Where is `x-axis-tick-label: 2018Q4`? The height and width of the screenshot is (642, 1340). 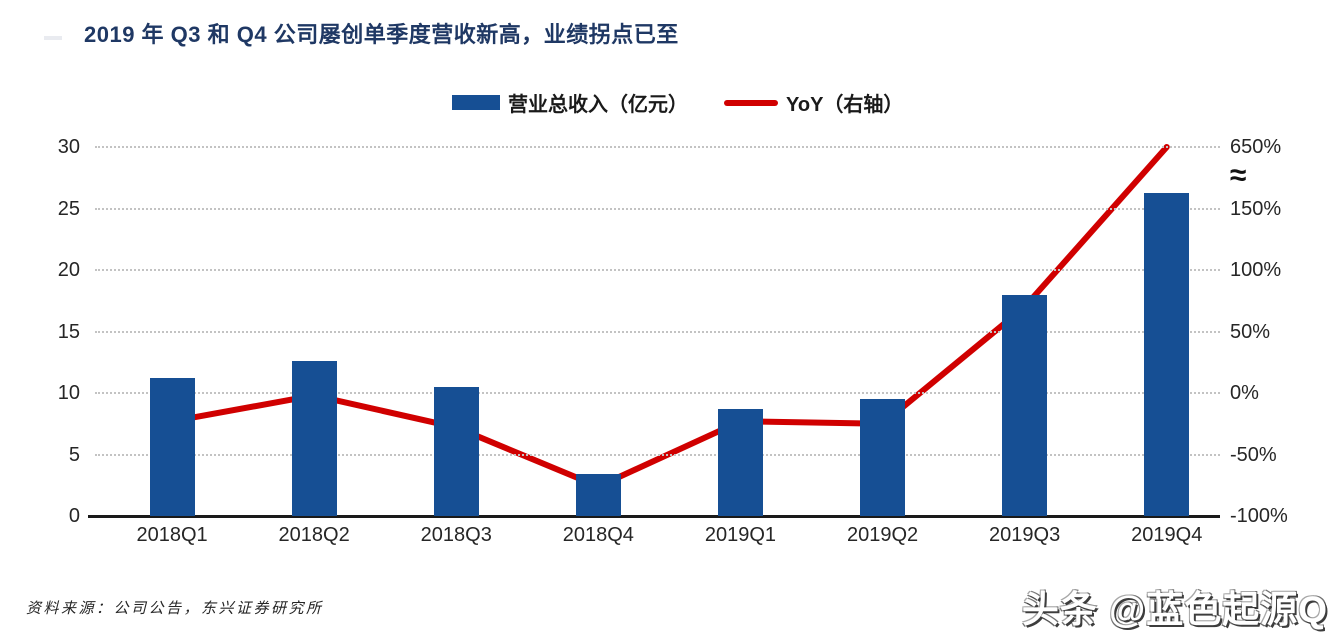
x-axis-tick-label: 2018Q4 is located at coordinates (598, 535).